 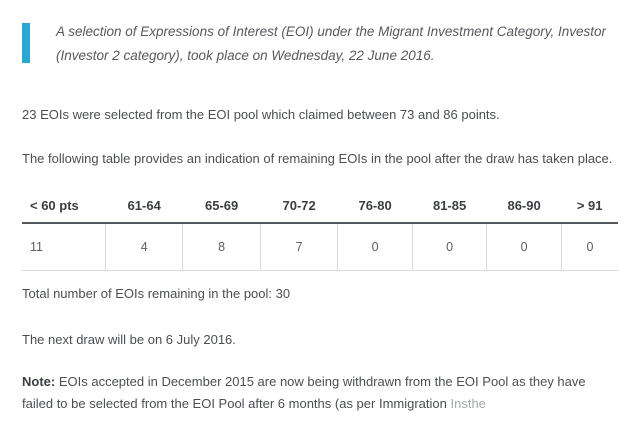 I want to click on column-header-81-85: 81-85, so click(x=449, y=211).